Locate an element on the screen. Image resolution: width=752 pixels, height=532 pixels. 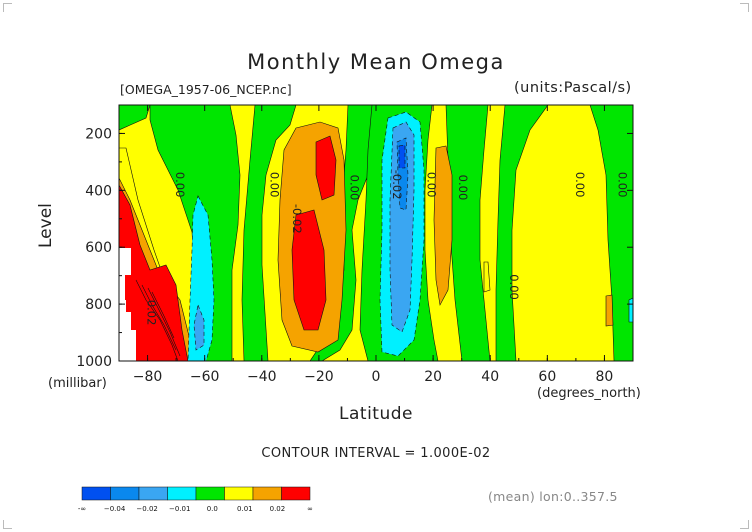
units-label: (units:Pascal/s) is located at coordinates (573, 88).